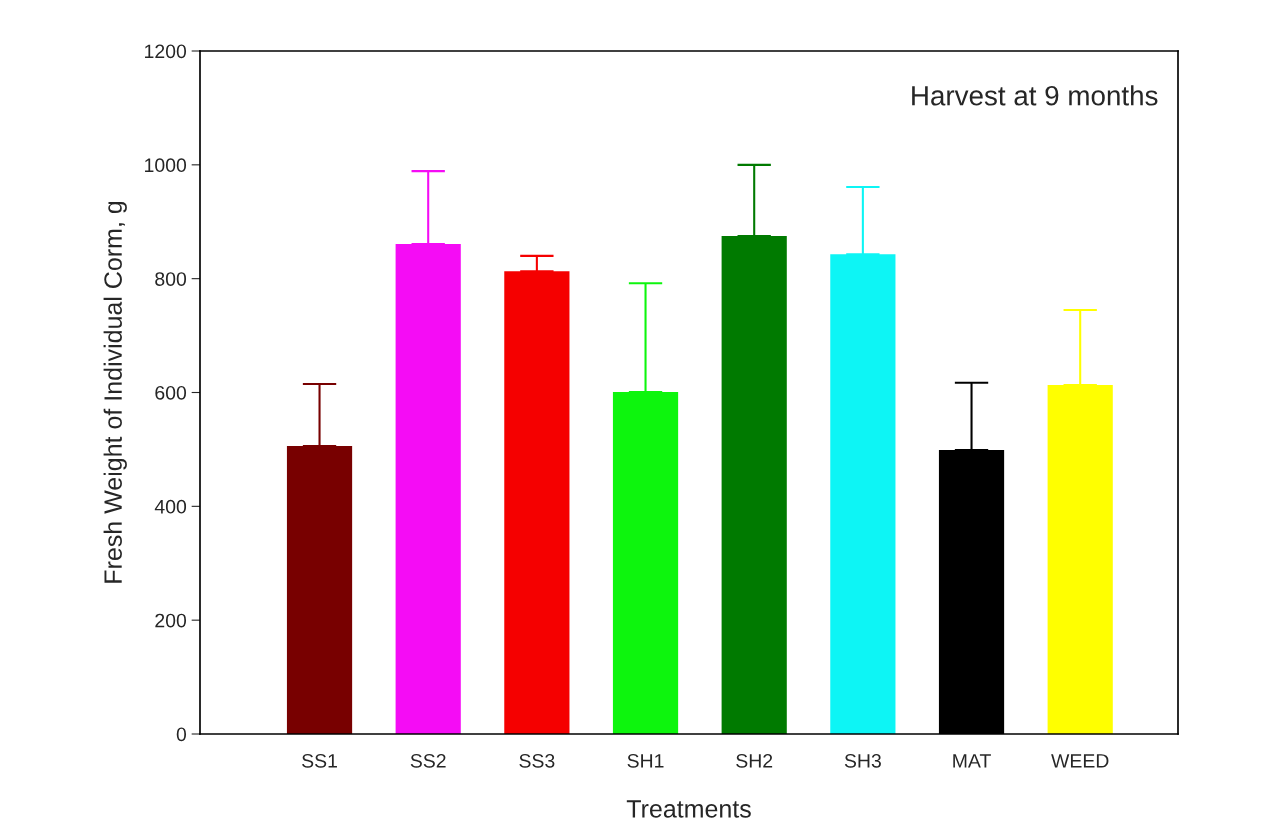  Describe the element at coordinates (171, 620) in the screenshot. I see `y-tick-label: 200` at that location.